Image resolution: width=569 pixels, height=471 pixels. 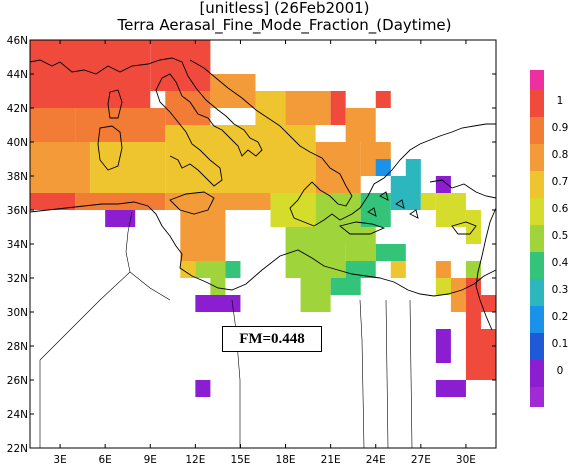 I want to click on lat-tick-label: 30N, so click(x=17, y=313).